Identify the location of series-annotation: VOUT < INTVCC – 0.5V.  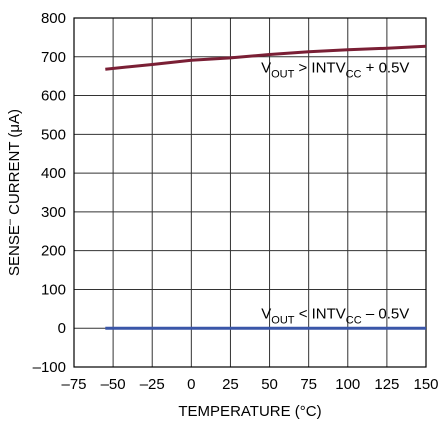
(335, 316).